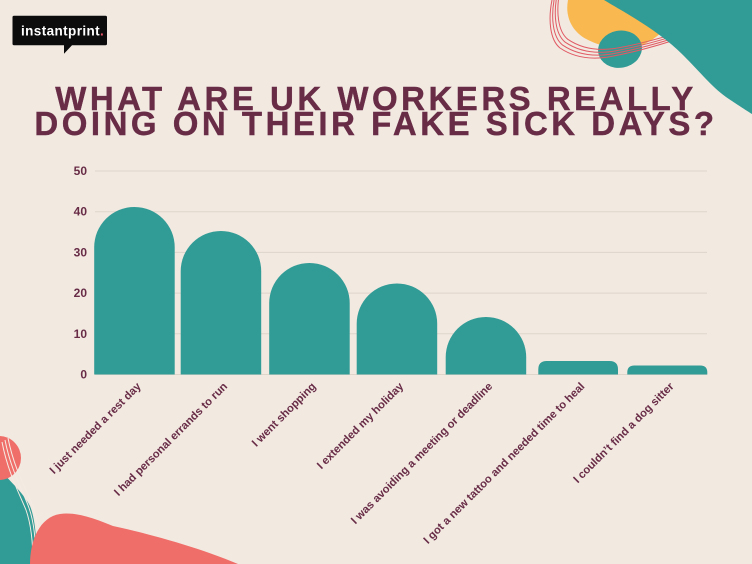 The width and height of the screenshot is (752, 564). Describe the element at coordinates (81, 252) in the screenshot. I see `svg-text: 30` at that location.